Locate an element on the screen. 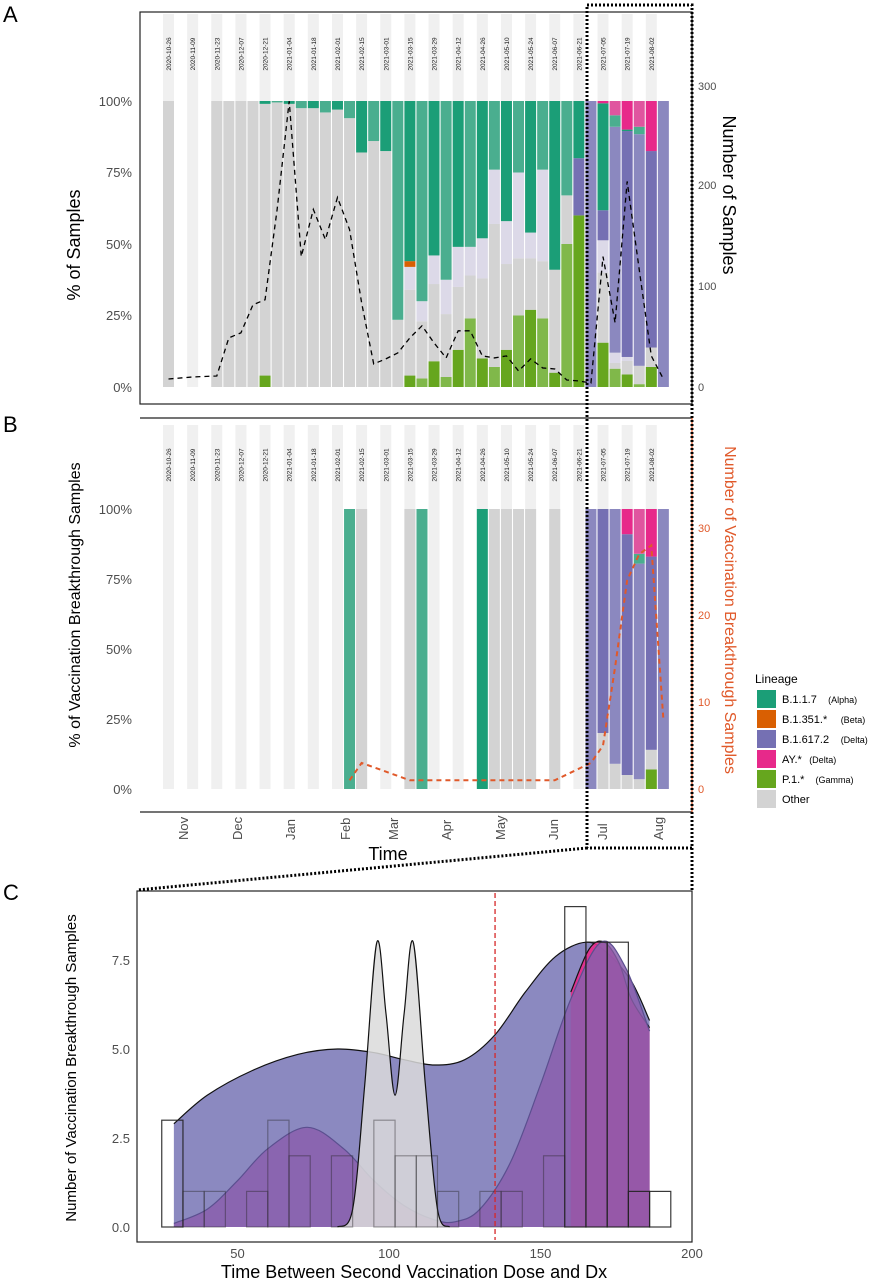  month-label: Jun is located at coordinates (553, 829).